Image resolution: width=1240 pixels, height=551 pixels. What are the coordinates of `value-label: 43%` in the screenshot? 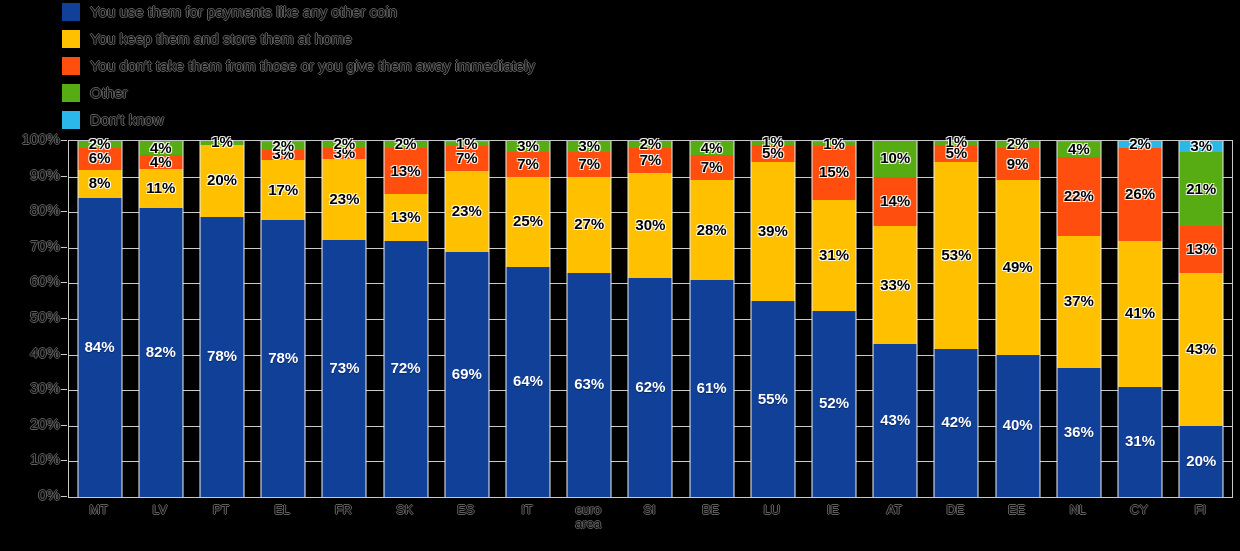 It's located at (1201, 349).